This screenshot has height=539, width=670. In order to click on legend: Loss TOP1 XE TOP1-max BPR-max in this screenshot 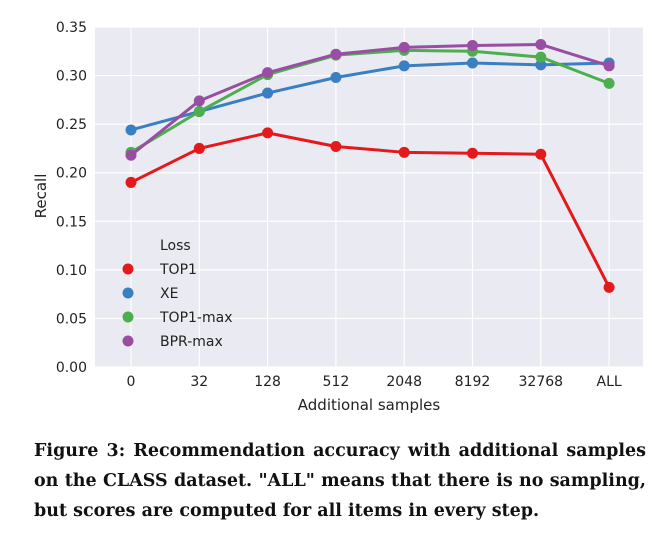, I will do `click(177, 294)`.